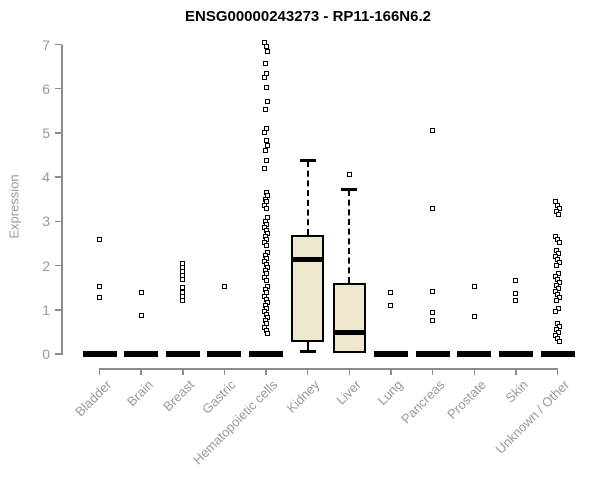 The image size is (600, 500). What do you see at coordinates (348, 392) in the screenshot?
I see `category-label: Liver` at bounding box center [348, 392].